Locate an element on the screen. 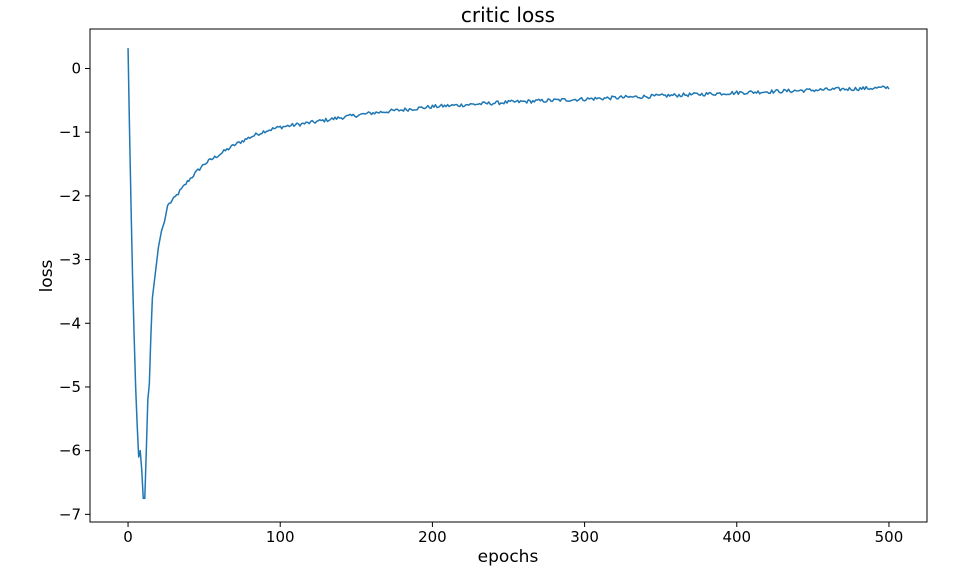  x-tick-label: 100 is located at coordinates (280, 537).